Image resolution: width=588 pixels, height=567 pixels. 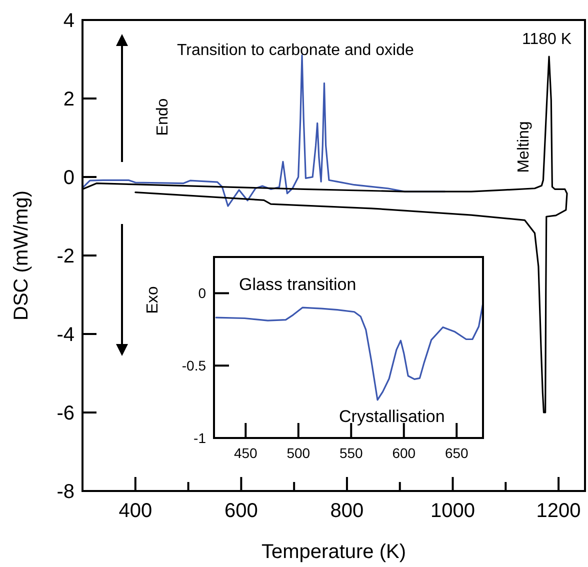 I want to click on y-tick-label: -6, so click(x=65, y=413).